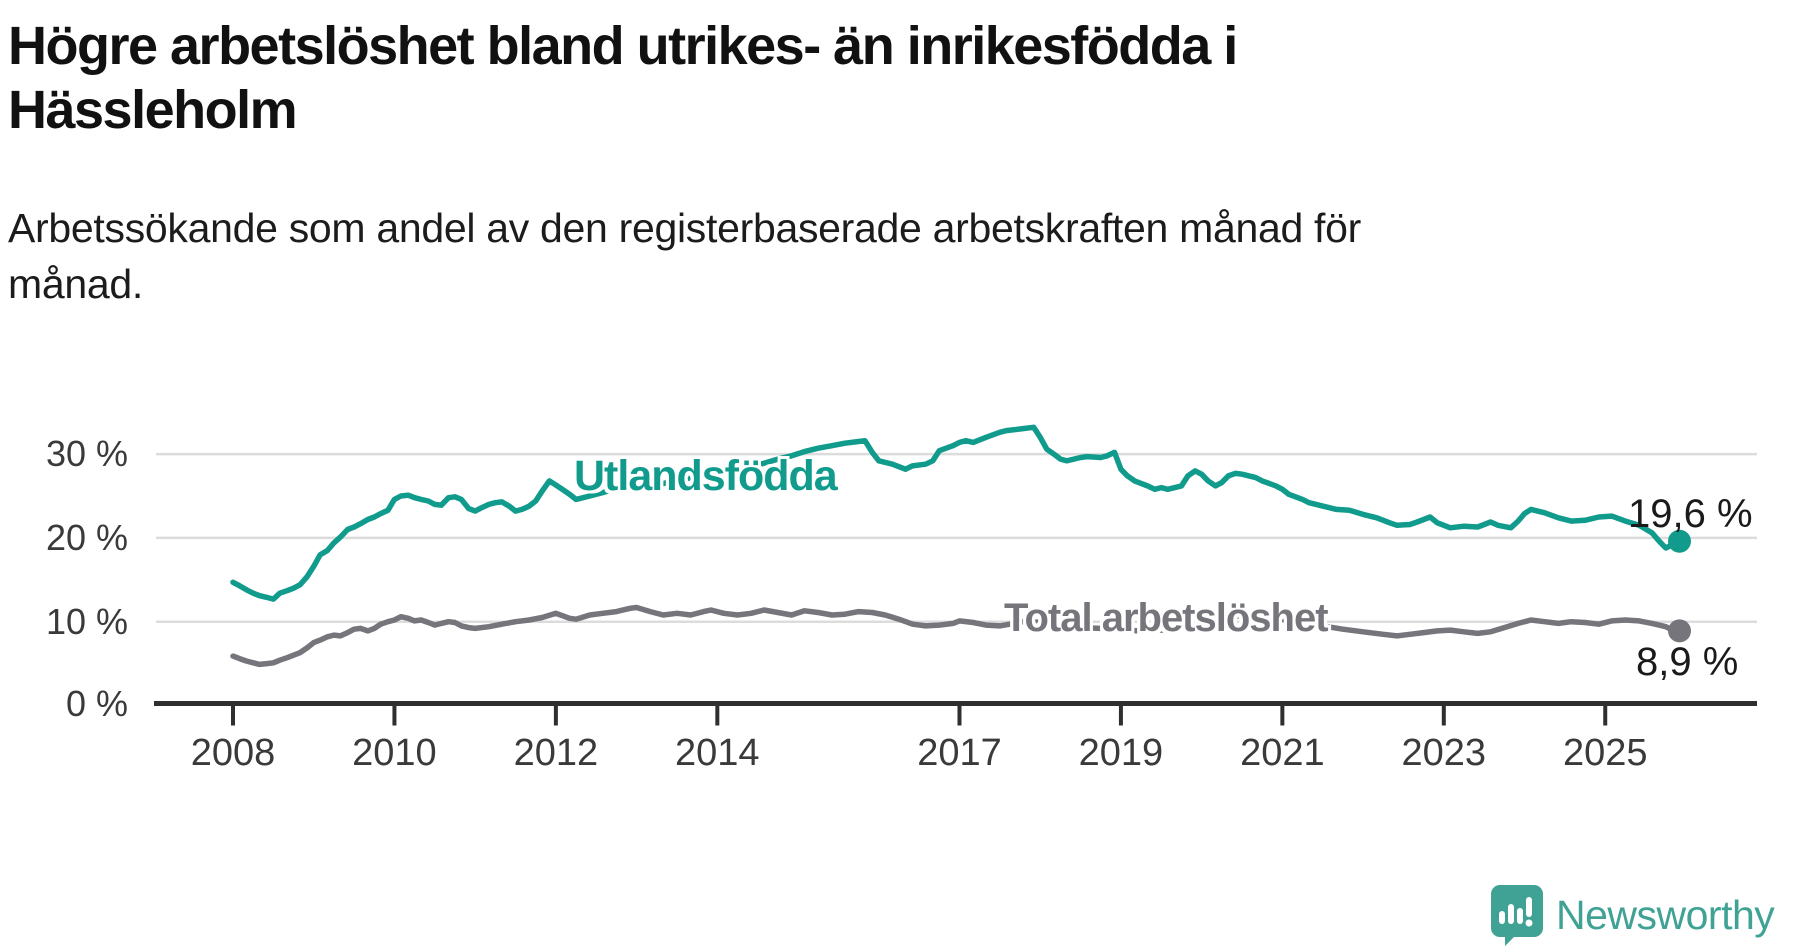 Image resolution: width=1800 pixels, height=948 pixels. Describe the element at coordinates (1605, 753) in the screenshot. I see `x-axis-label-2025: 2025` at that location.